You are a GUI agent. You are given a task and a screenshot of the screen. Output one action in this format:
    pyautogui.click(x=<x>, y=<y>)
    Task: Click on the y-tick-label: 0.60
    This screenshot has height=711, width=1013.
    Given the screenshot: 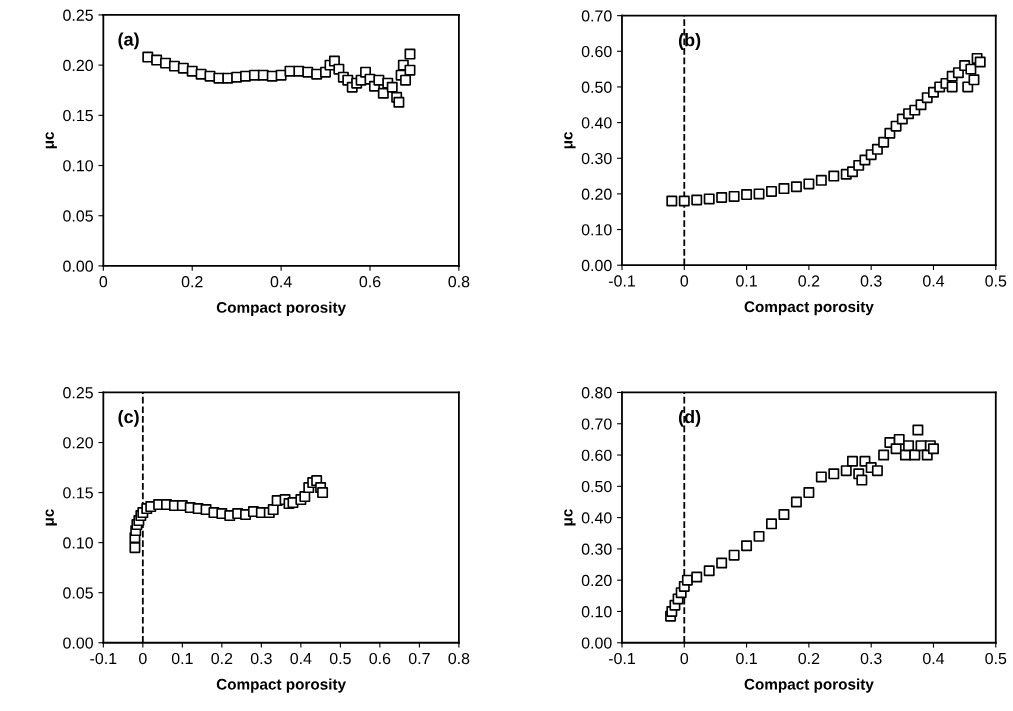 What is the action you would take?
    pyautogui.click(x=596, y=455)
    